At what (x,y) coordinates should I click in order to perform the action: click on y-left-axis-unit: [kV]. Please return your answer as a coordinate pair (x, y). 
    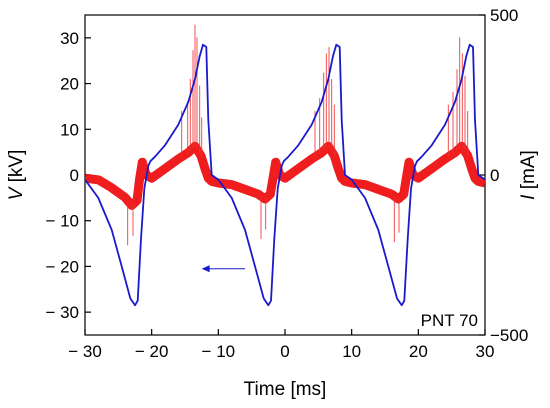
    Looking at the image, I should click on (16, 169).